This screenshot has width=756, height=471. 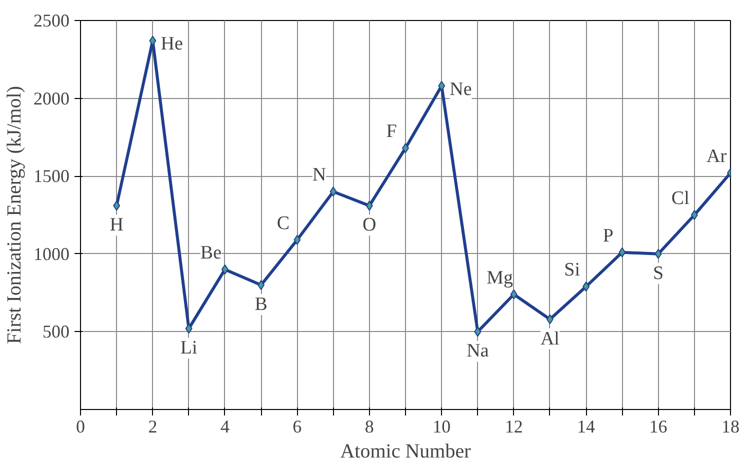 I want to click on x-tick-label: 14, so click(x=586, y=426).